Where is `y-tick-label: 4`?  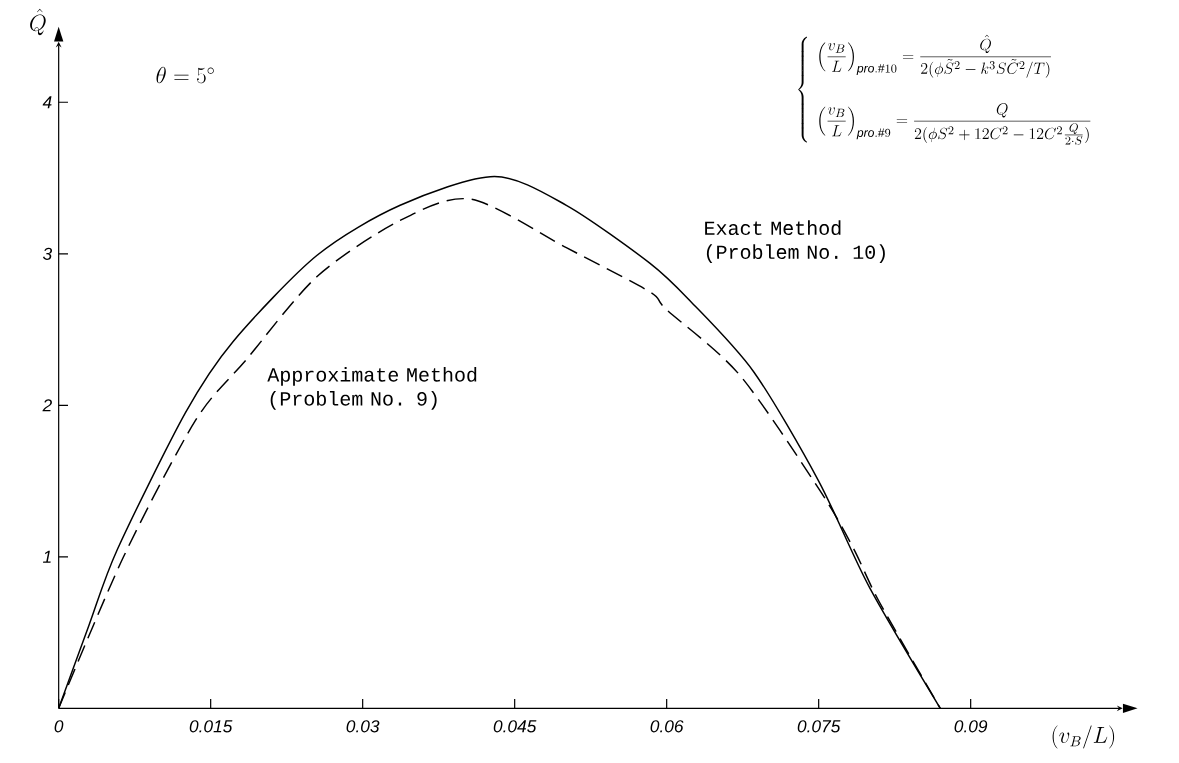 y-tick-label: 4 is located at coordinates (47, 102).